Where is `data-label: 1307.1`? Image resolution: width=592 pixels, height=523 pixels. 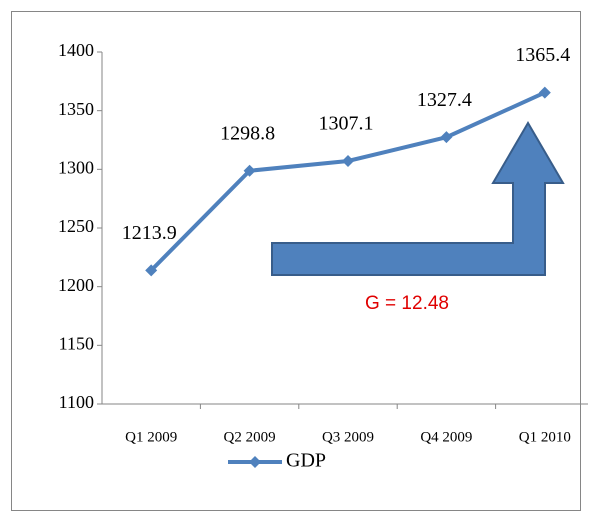 data-label: 1307.1 is located at coordinates (346, 124).